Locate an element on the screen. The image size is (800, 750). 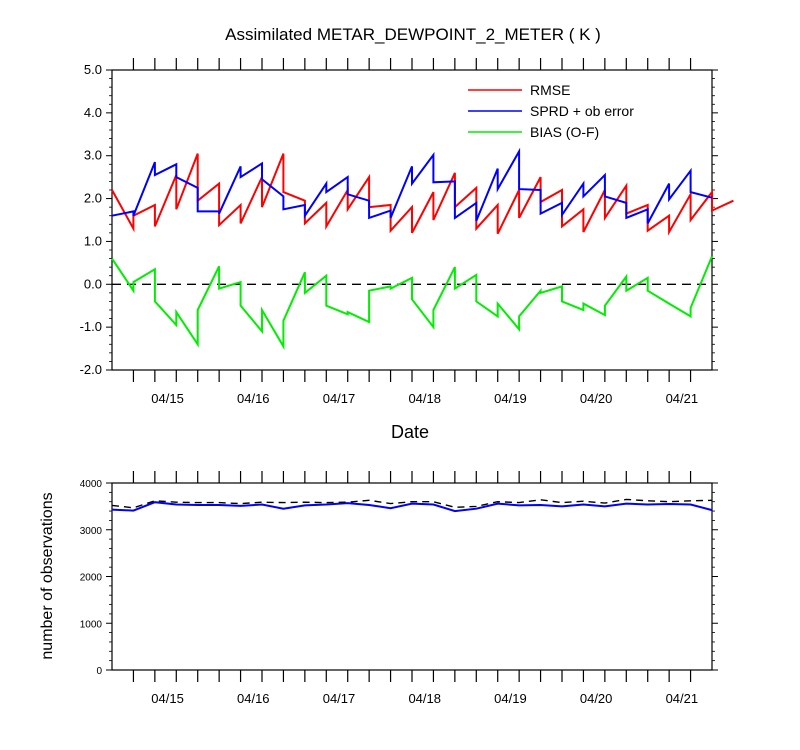
top-y-tick-label: 3.0 is located at coordinates (93, 155).